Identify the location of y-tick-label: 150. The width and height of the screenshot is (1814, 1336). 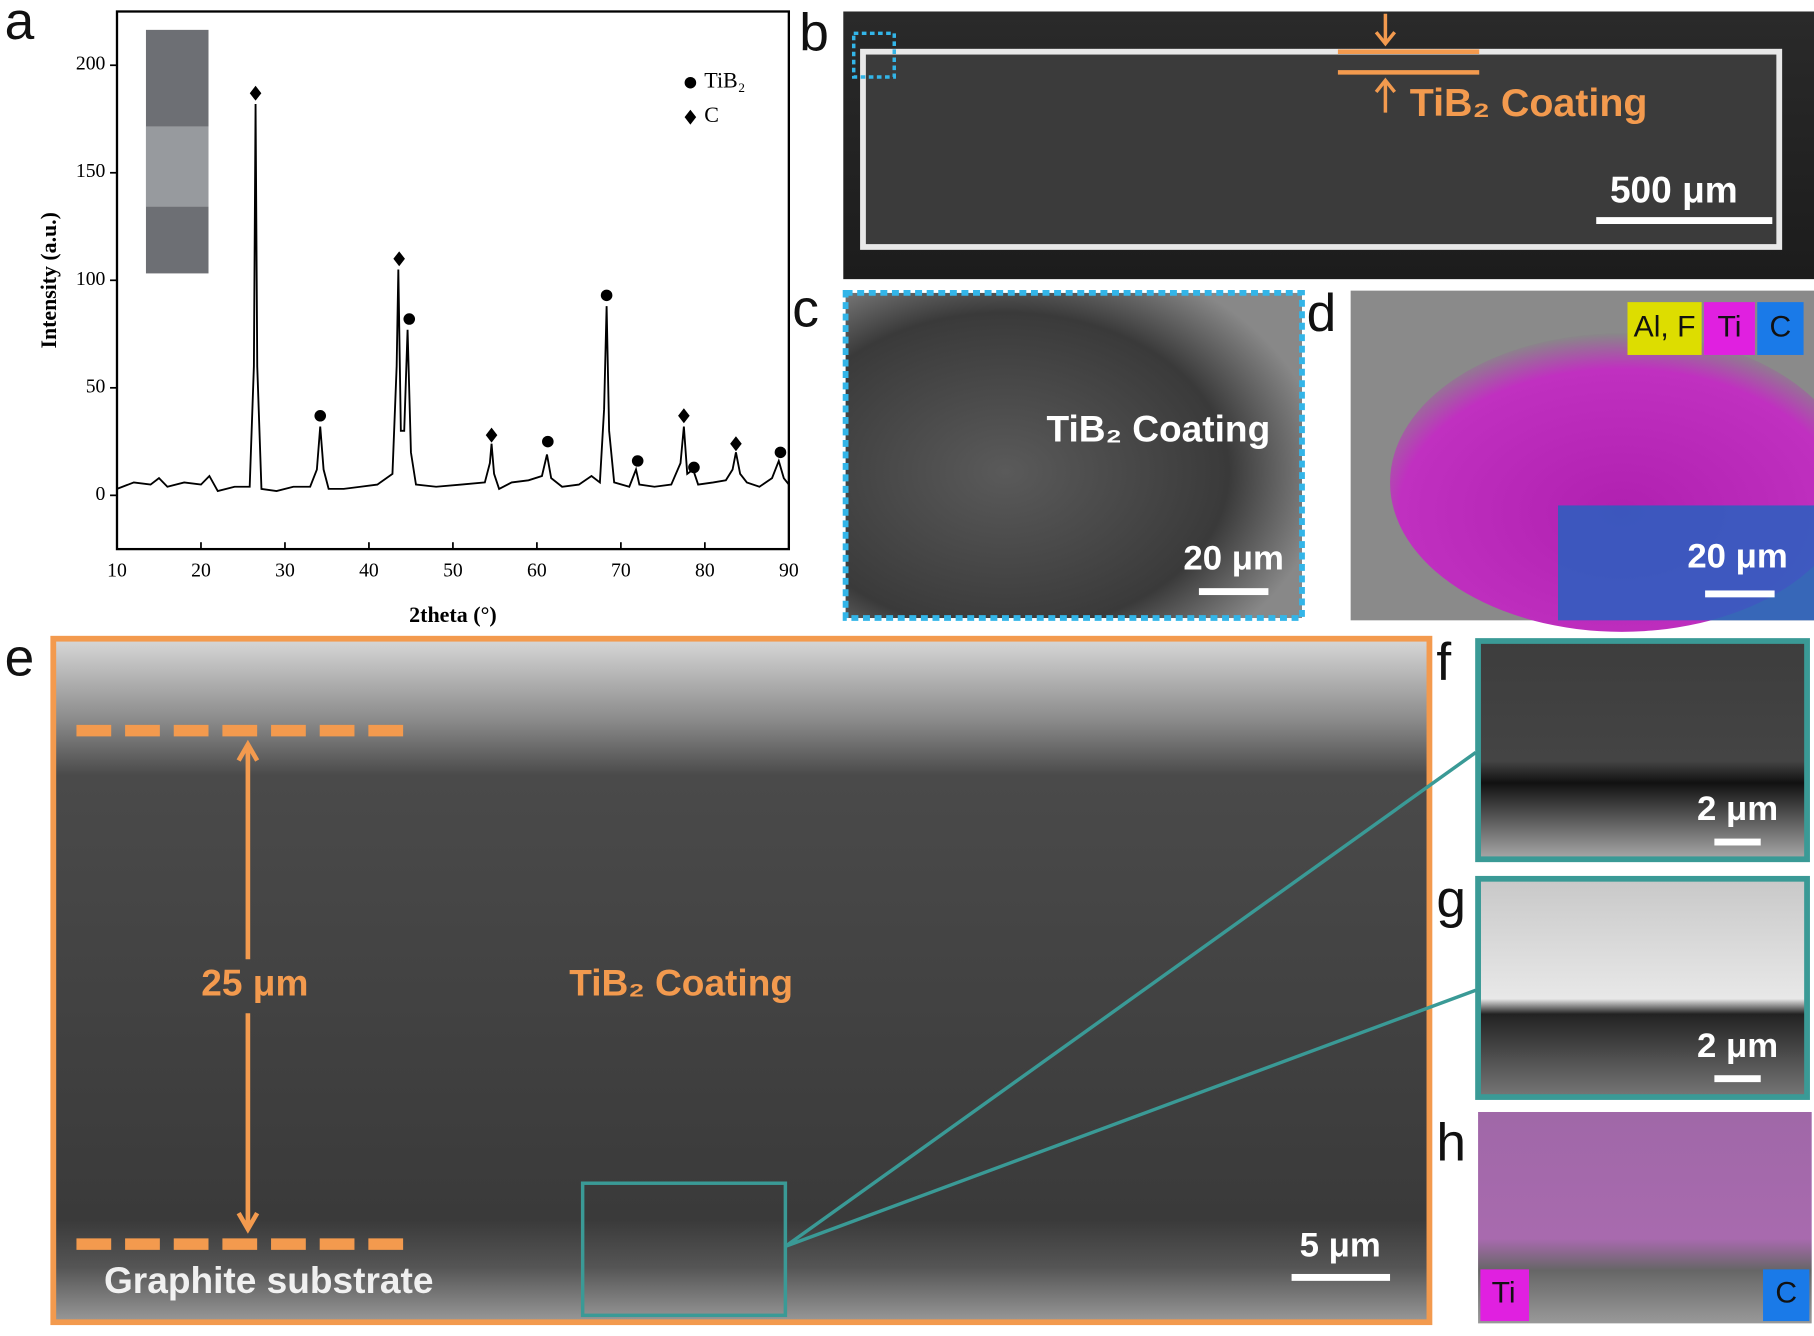
(91, 171).